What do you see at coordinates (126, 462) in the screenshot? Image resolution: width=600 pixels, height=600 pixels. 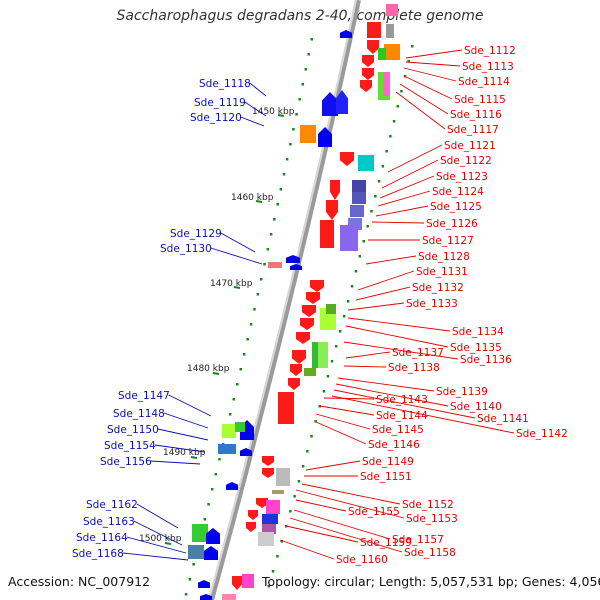 I see `left-gene-label: Sde_1156` at bounding box center [126, 462].